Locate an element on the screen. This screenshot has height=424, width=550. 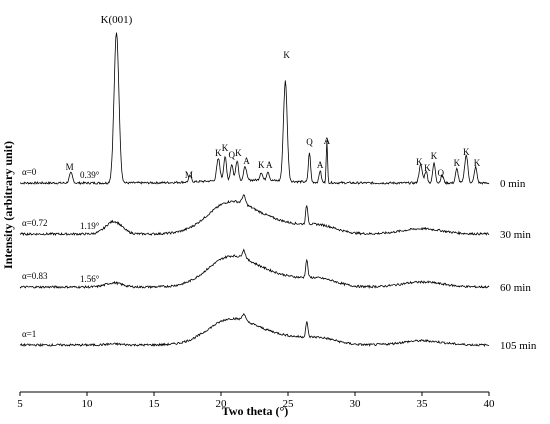
trace-30-min is located at coordinates (254, 215).